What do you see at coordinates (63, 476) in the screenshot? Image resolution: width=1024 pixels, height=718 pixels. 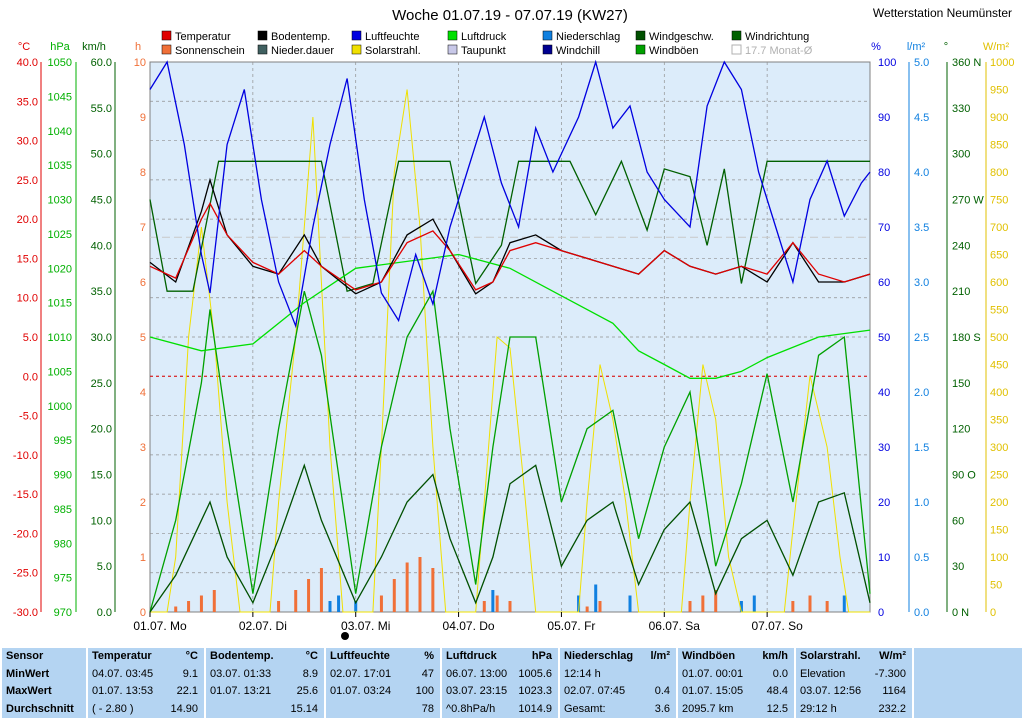 I see `tick-label: 990` at bounding box center [63, 476].